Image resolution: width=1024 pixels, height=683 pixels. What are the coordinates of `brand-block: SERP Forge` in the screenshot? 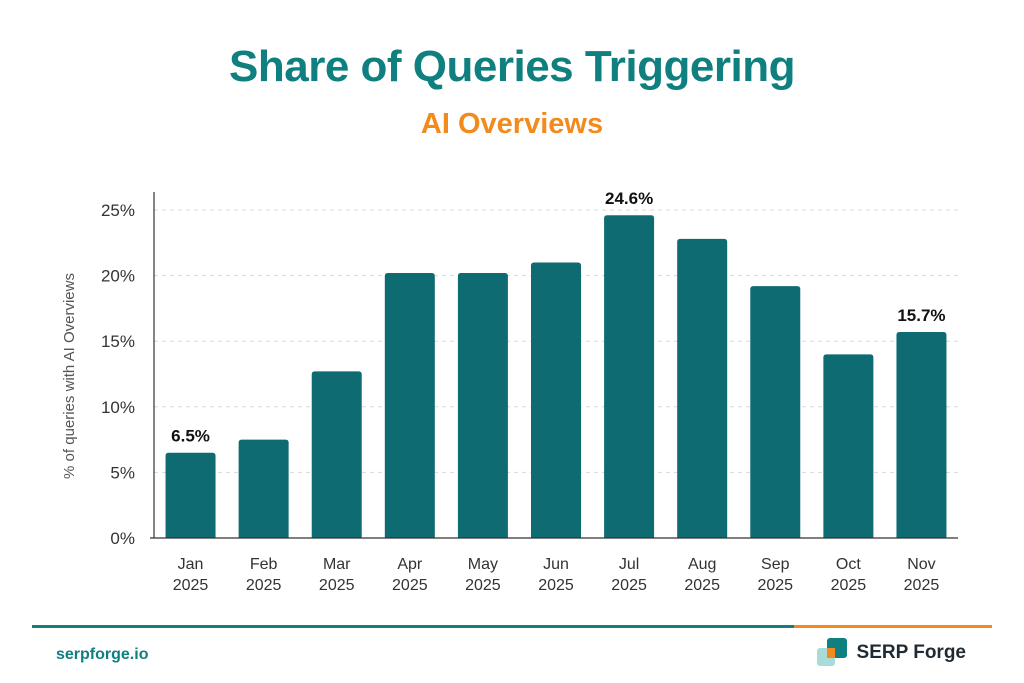 It's located at (891, 653).